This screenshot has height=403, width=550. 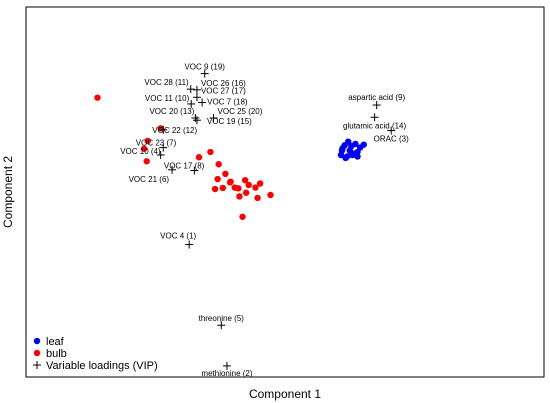 What do you see at coordinates (102, 366) in the screenshot?
I see `legend-label: Variable loadings (VIP)` at bounding box center [102, 366].